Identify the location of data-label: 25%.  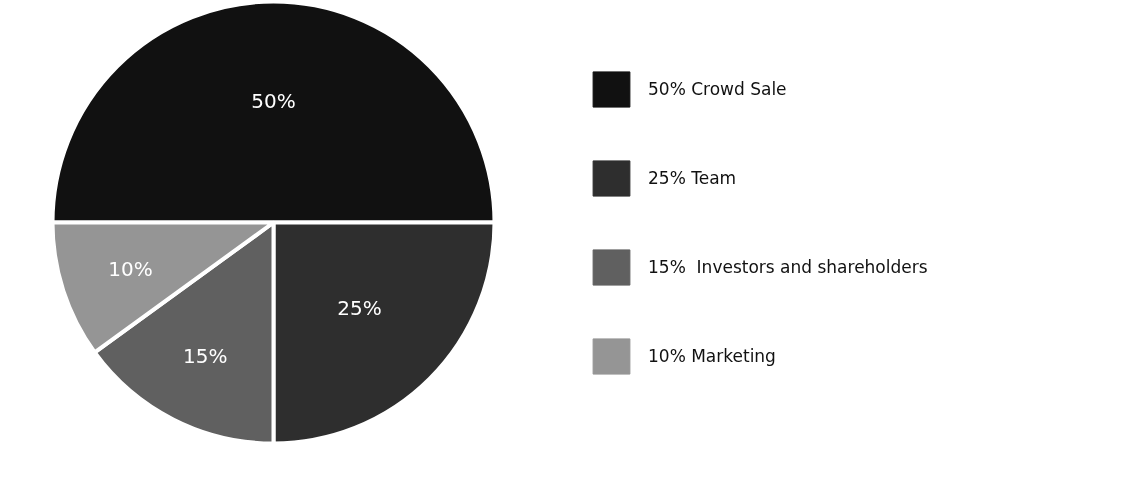
(359, 308).